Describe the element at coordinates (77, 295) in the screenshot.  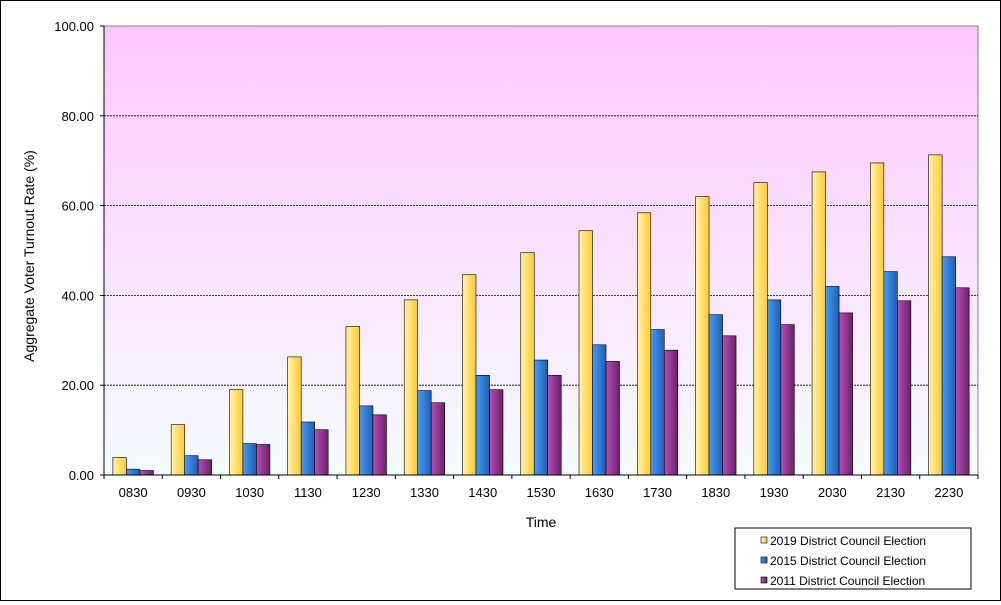
I see `y-tick-label: 40.00` at that location.